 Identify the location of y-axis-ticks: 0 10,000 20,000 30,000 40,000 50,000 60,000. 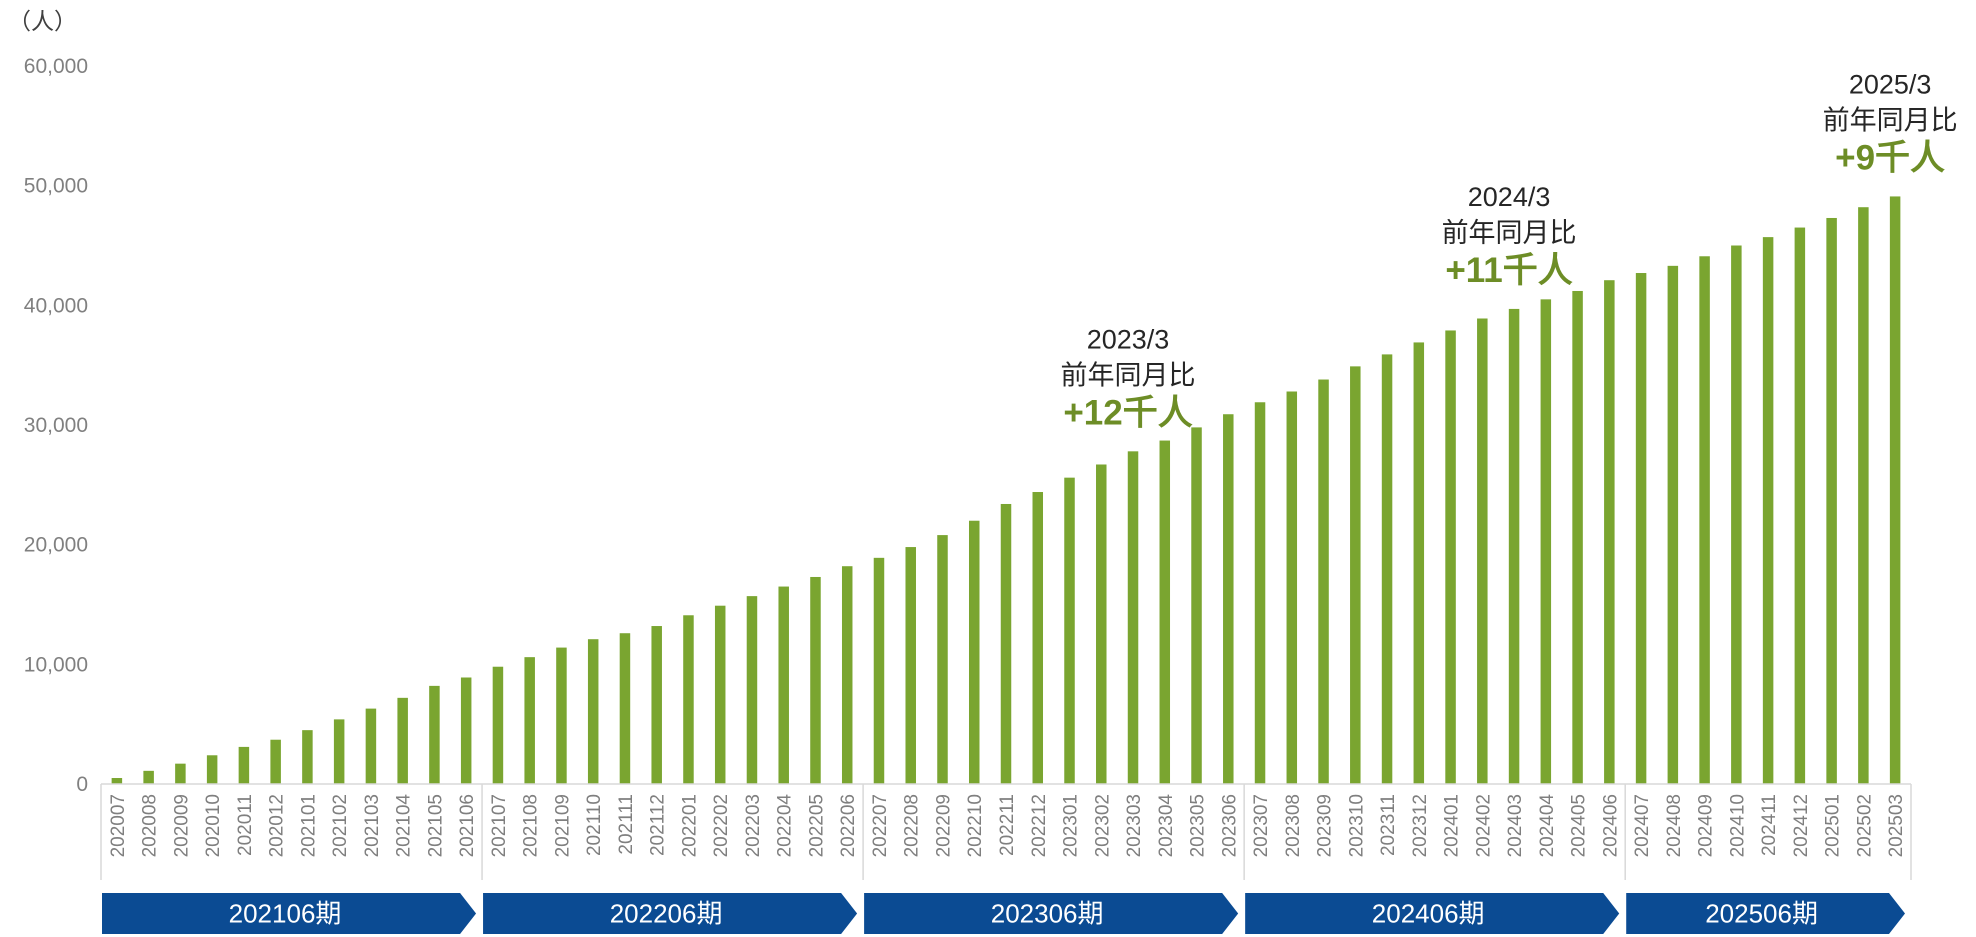
(56, 425).